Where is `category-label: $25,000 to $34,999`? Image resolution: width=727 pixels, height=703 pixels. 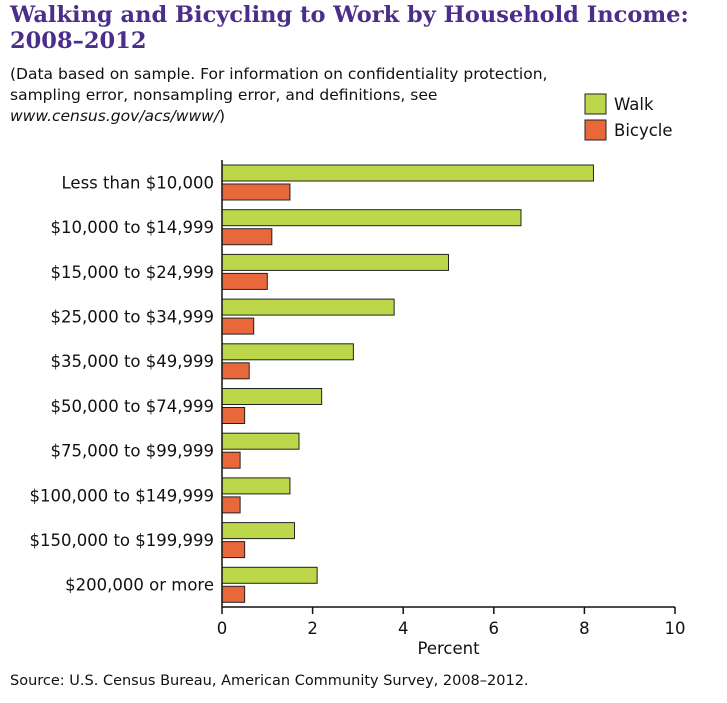
category-label: $25,000 to $34,999 is located at coordinates (132, 316).